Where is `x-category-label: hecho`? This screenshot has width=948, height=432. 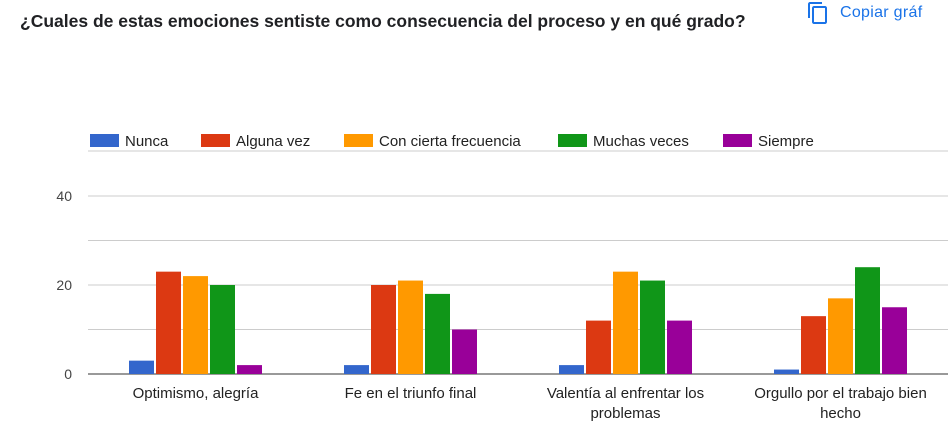
x-category-label: hecho is located at coordinates (840, 413).